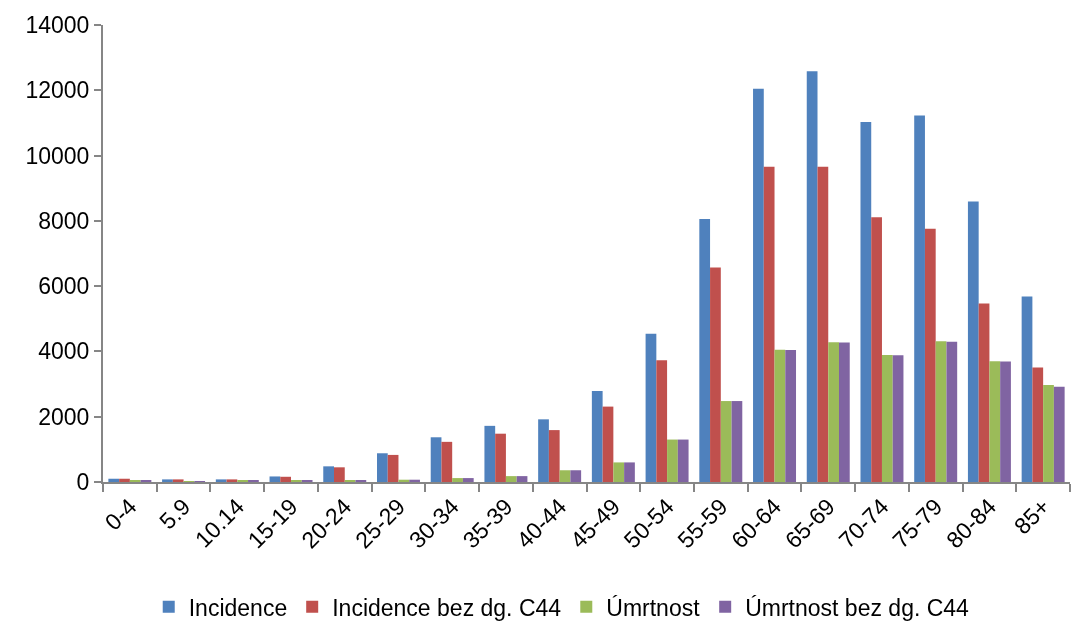 The image size is (1072, 623). What do you see at coordinates (120, 514) in the screenshot?
I see `x-tick-label: 0-4` at bounding box center [120, 514].